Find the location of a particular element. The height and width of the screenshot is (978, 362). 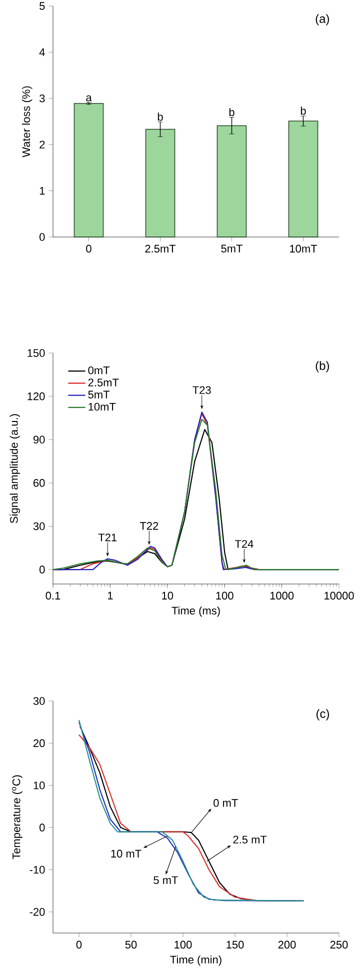

x-tick-label: 10mT is located at coordinates (304, 248).